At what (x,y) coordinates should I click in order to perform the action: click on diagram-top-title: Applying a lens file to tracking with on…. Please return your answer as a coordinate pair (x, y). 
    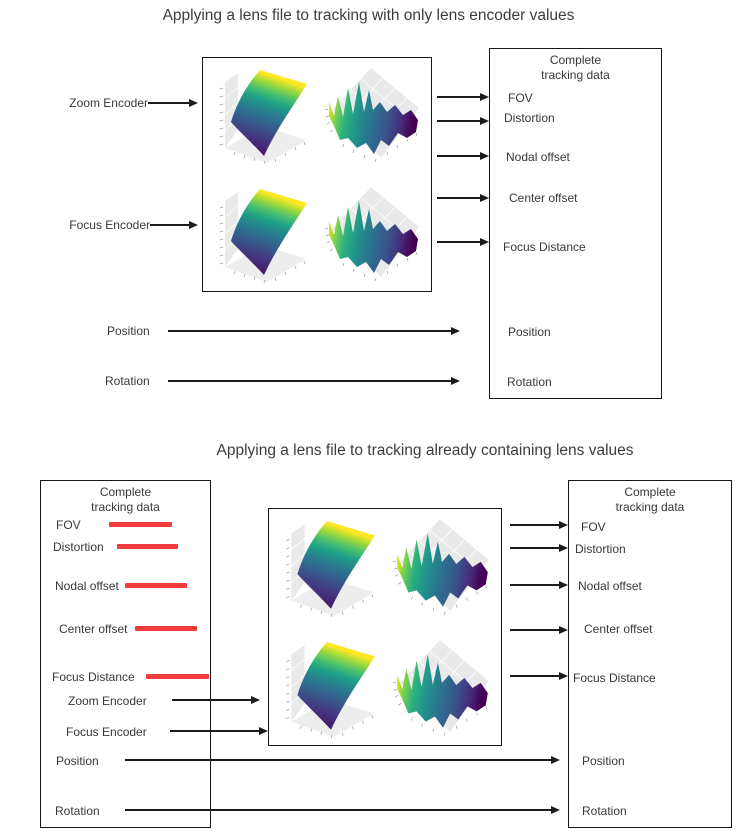
    Looking at the image, I should click on (368, 15).